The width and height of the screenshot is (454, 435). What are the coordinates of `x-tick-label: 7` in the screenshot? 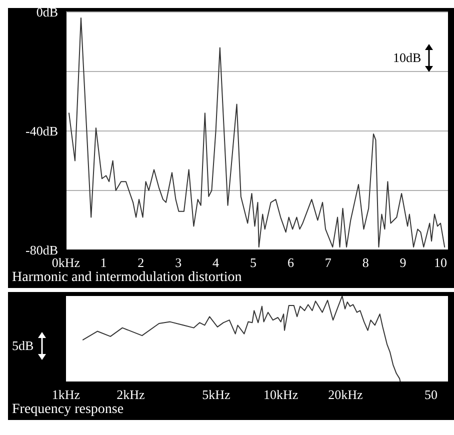 It's located at (328, 262).